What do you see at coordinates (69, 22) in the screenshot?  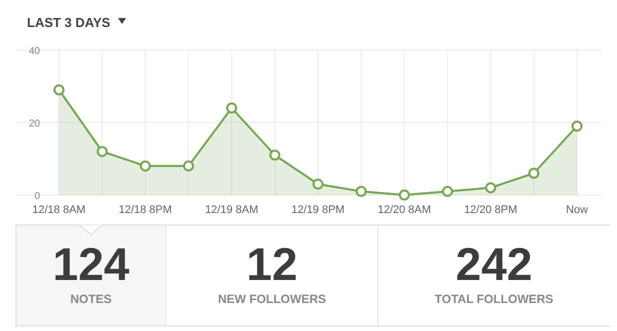 I see `chart-title: LAST 3 DAYS` at bounding box center [69, 22].